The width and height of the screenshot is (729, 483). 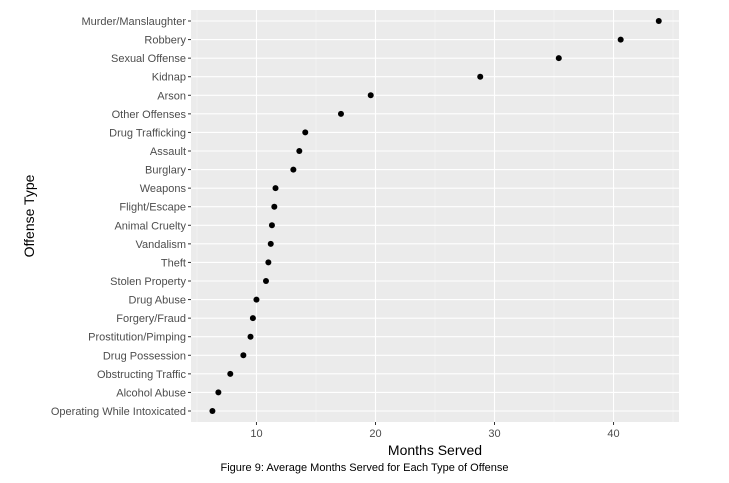 I want to click on y-tick-label: Arson, so click(x=171, y=96).